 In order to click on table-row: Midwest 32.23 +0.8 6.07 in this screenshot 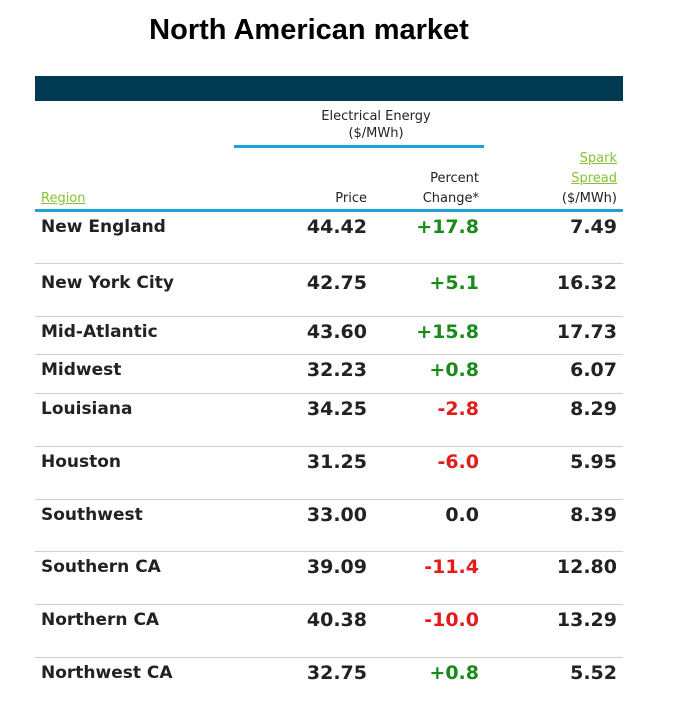, I will do `click(329, 374)`.